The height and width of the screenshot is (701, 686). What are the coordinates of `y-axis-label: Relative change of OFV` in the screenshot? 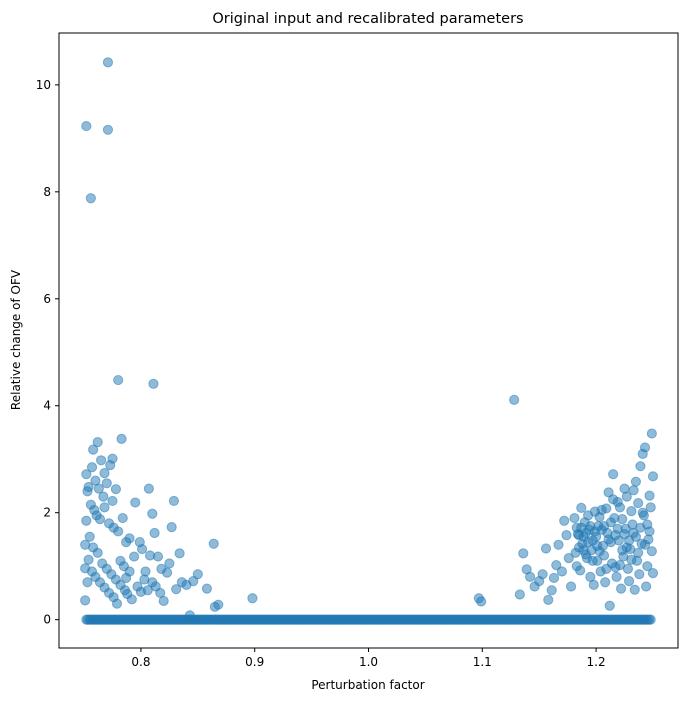 It's located at (16, 339).